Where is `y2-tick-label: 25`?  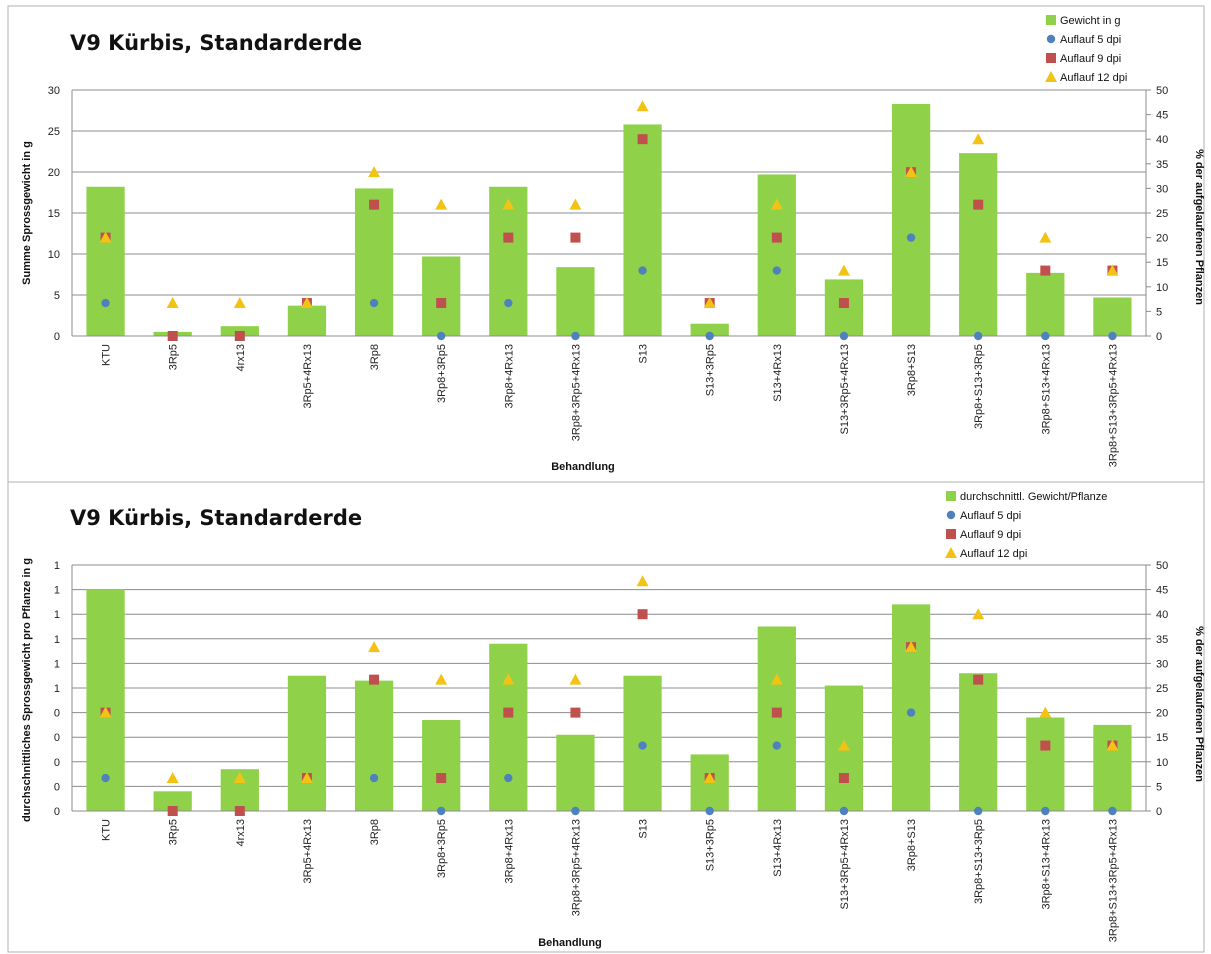 y2-tick-label: 25 is located at coordinates (1162, 214).